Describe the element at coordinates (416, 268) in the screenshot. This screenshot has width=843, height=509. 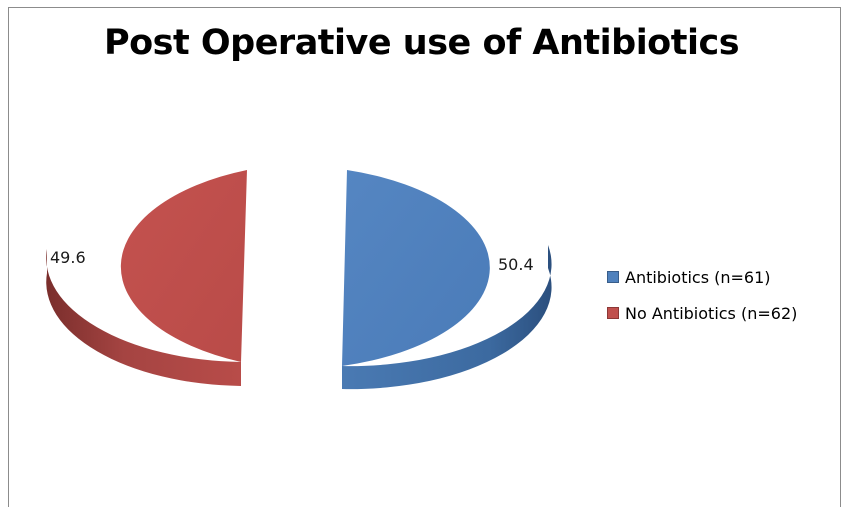
I see `slice-antibiotics-top` at that location.